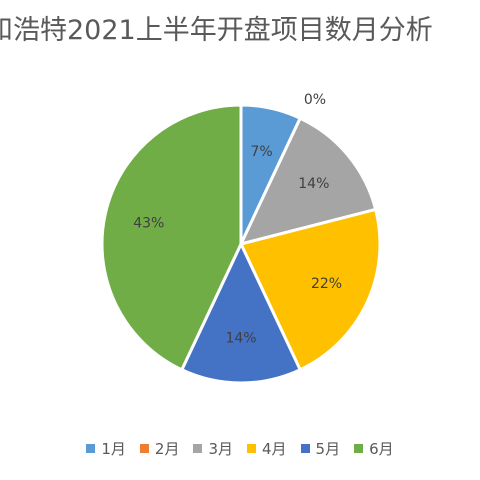 The height and width of the screenshot is (480, 480). I want to click on data-label-month-1: 7%, so click(262, 152).